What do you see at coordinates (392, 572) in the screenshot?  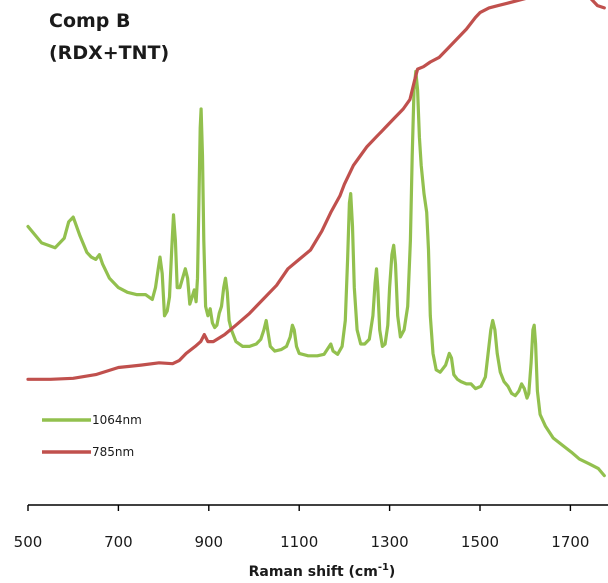 I see `x-axis-title-suffix: )` at bounding box center [392, 572].